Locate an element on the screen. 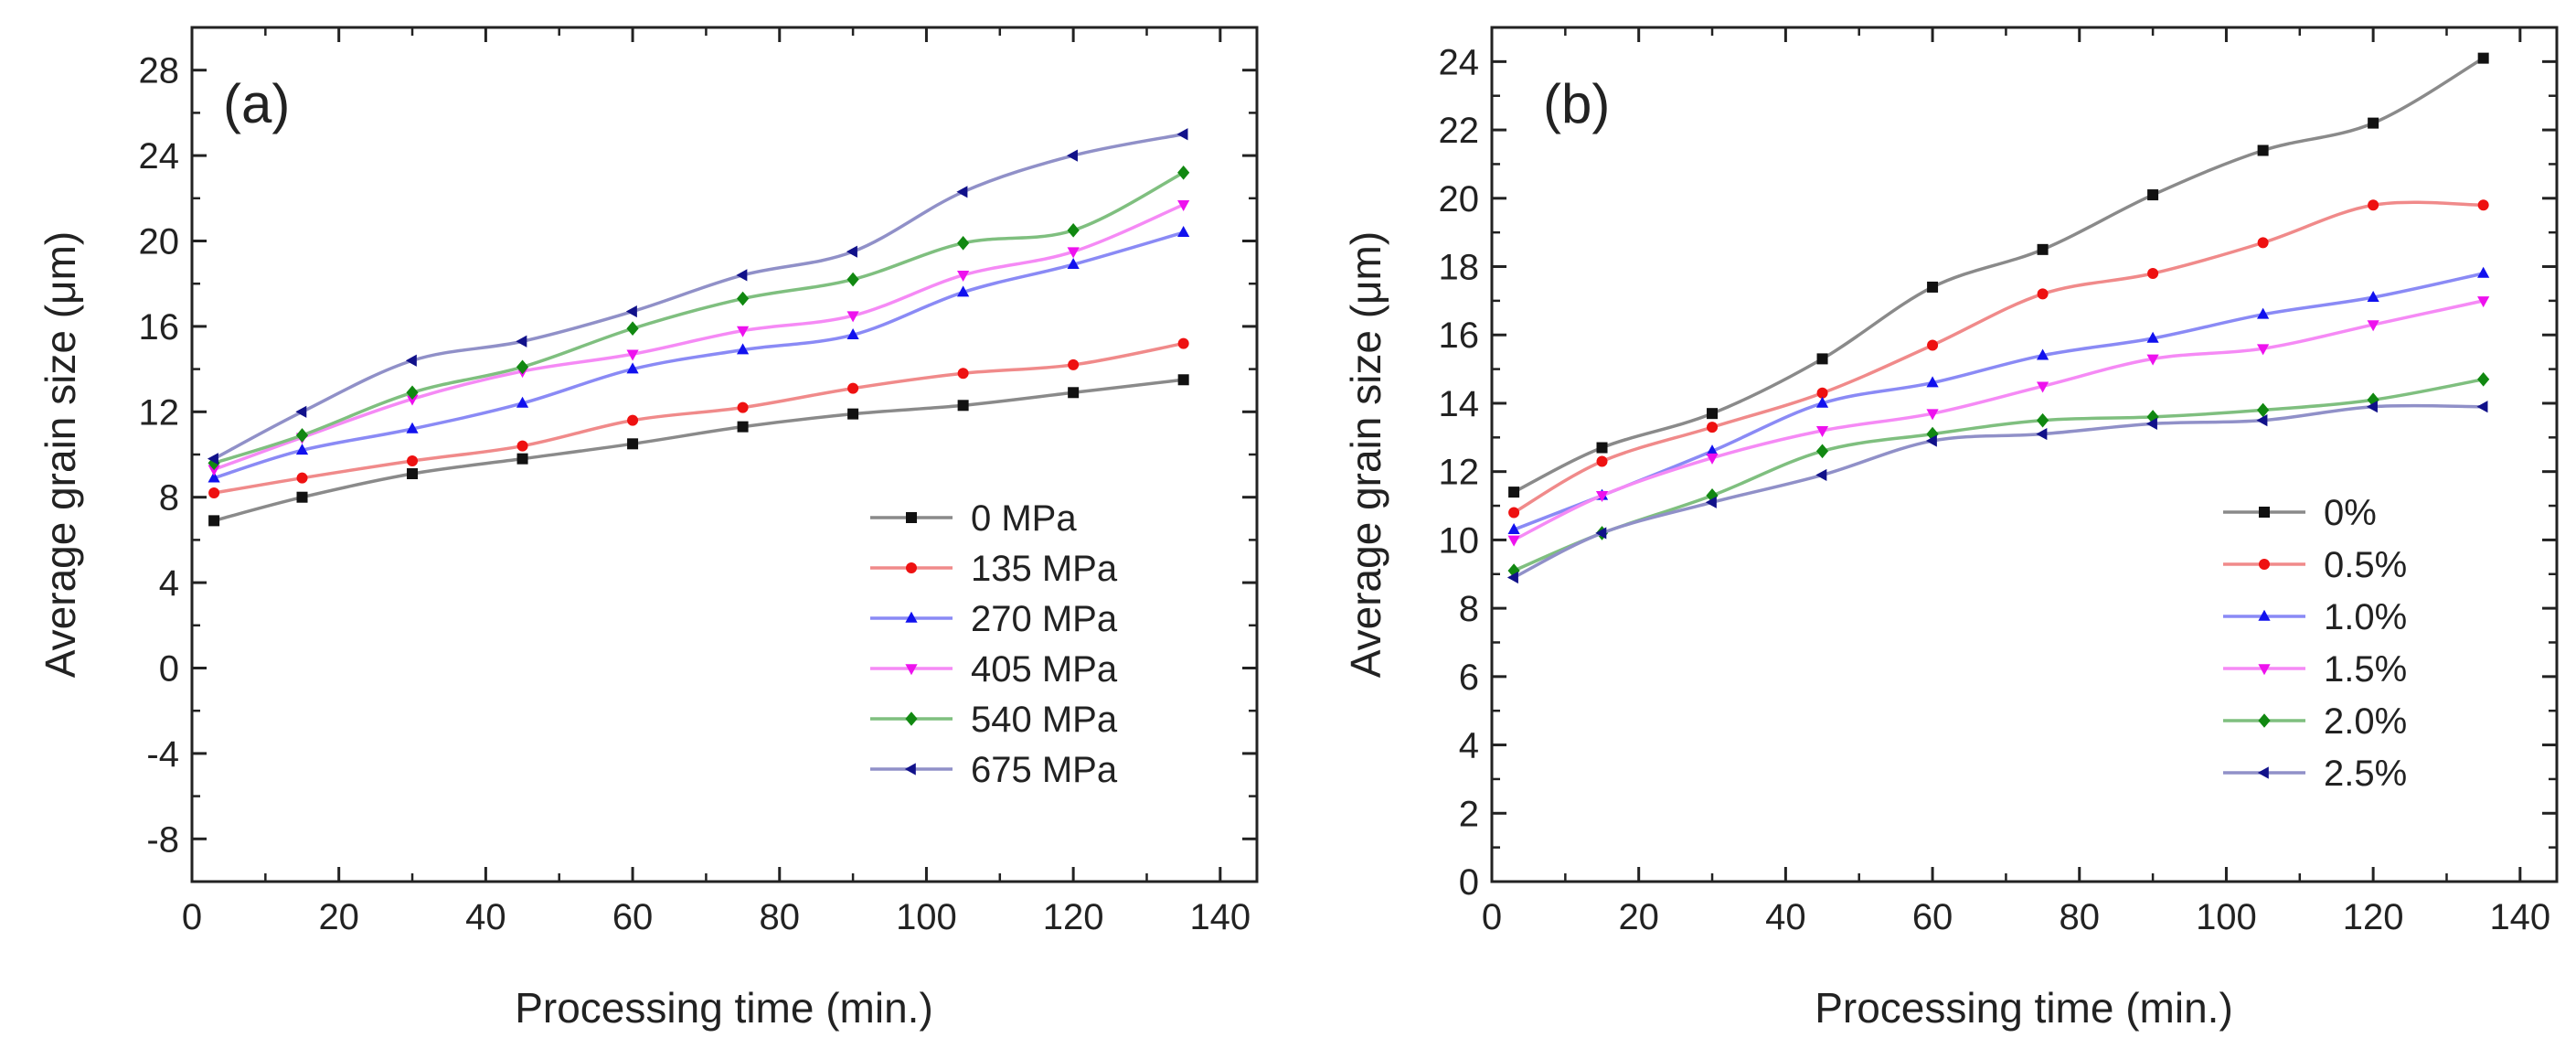 This screenshot has height=1059, width=2576. legend-label: 1.0% is located at coordinates (2365, 617).